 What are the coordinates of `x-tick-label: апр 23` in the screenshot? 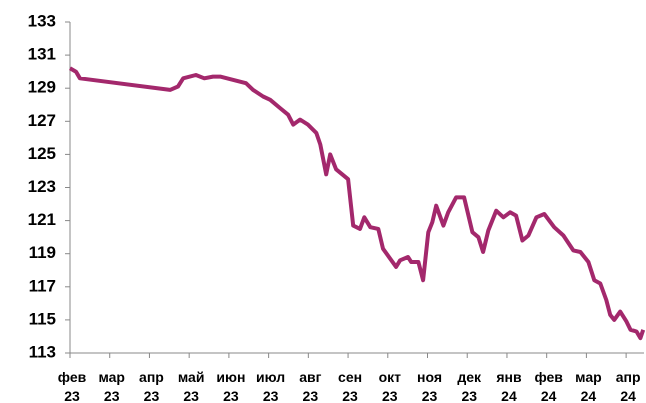 It's located at (151, 386).